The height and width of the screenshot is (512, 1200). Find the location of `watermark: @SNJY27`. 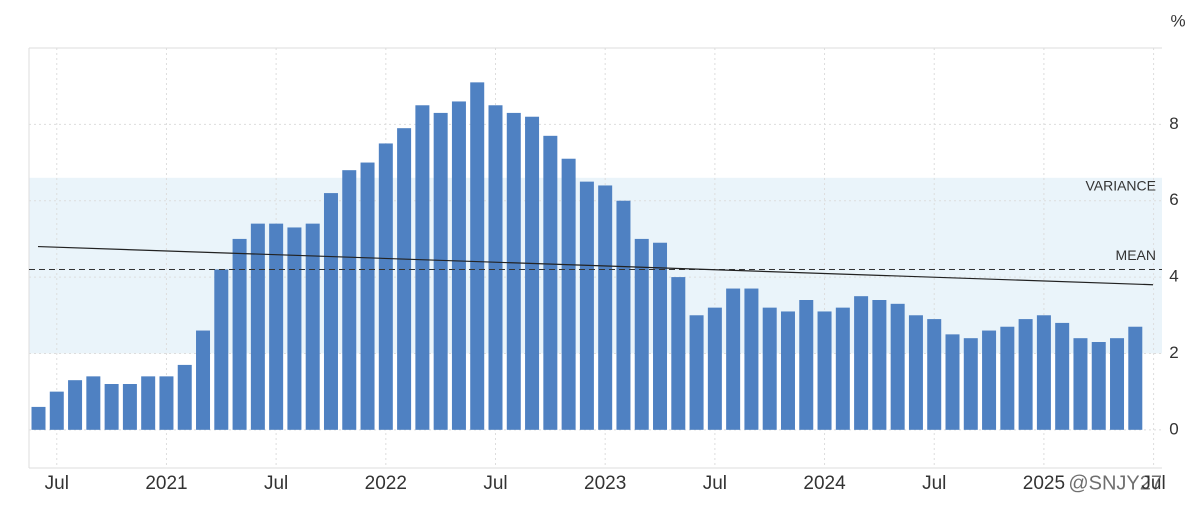

watermark: @SNJY27 is located at coordinates (1115, 483).